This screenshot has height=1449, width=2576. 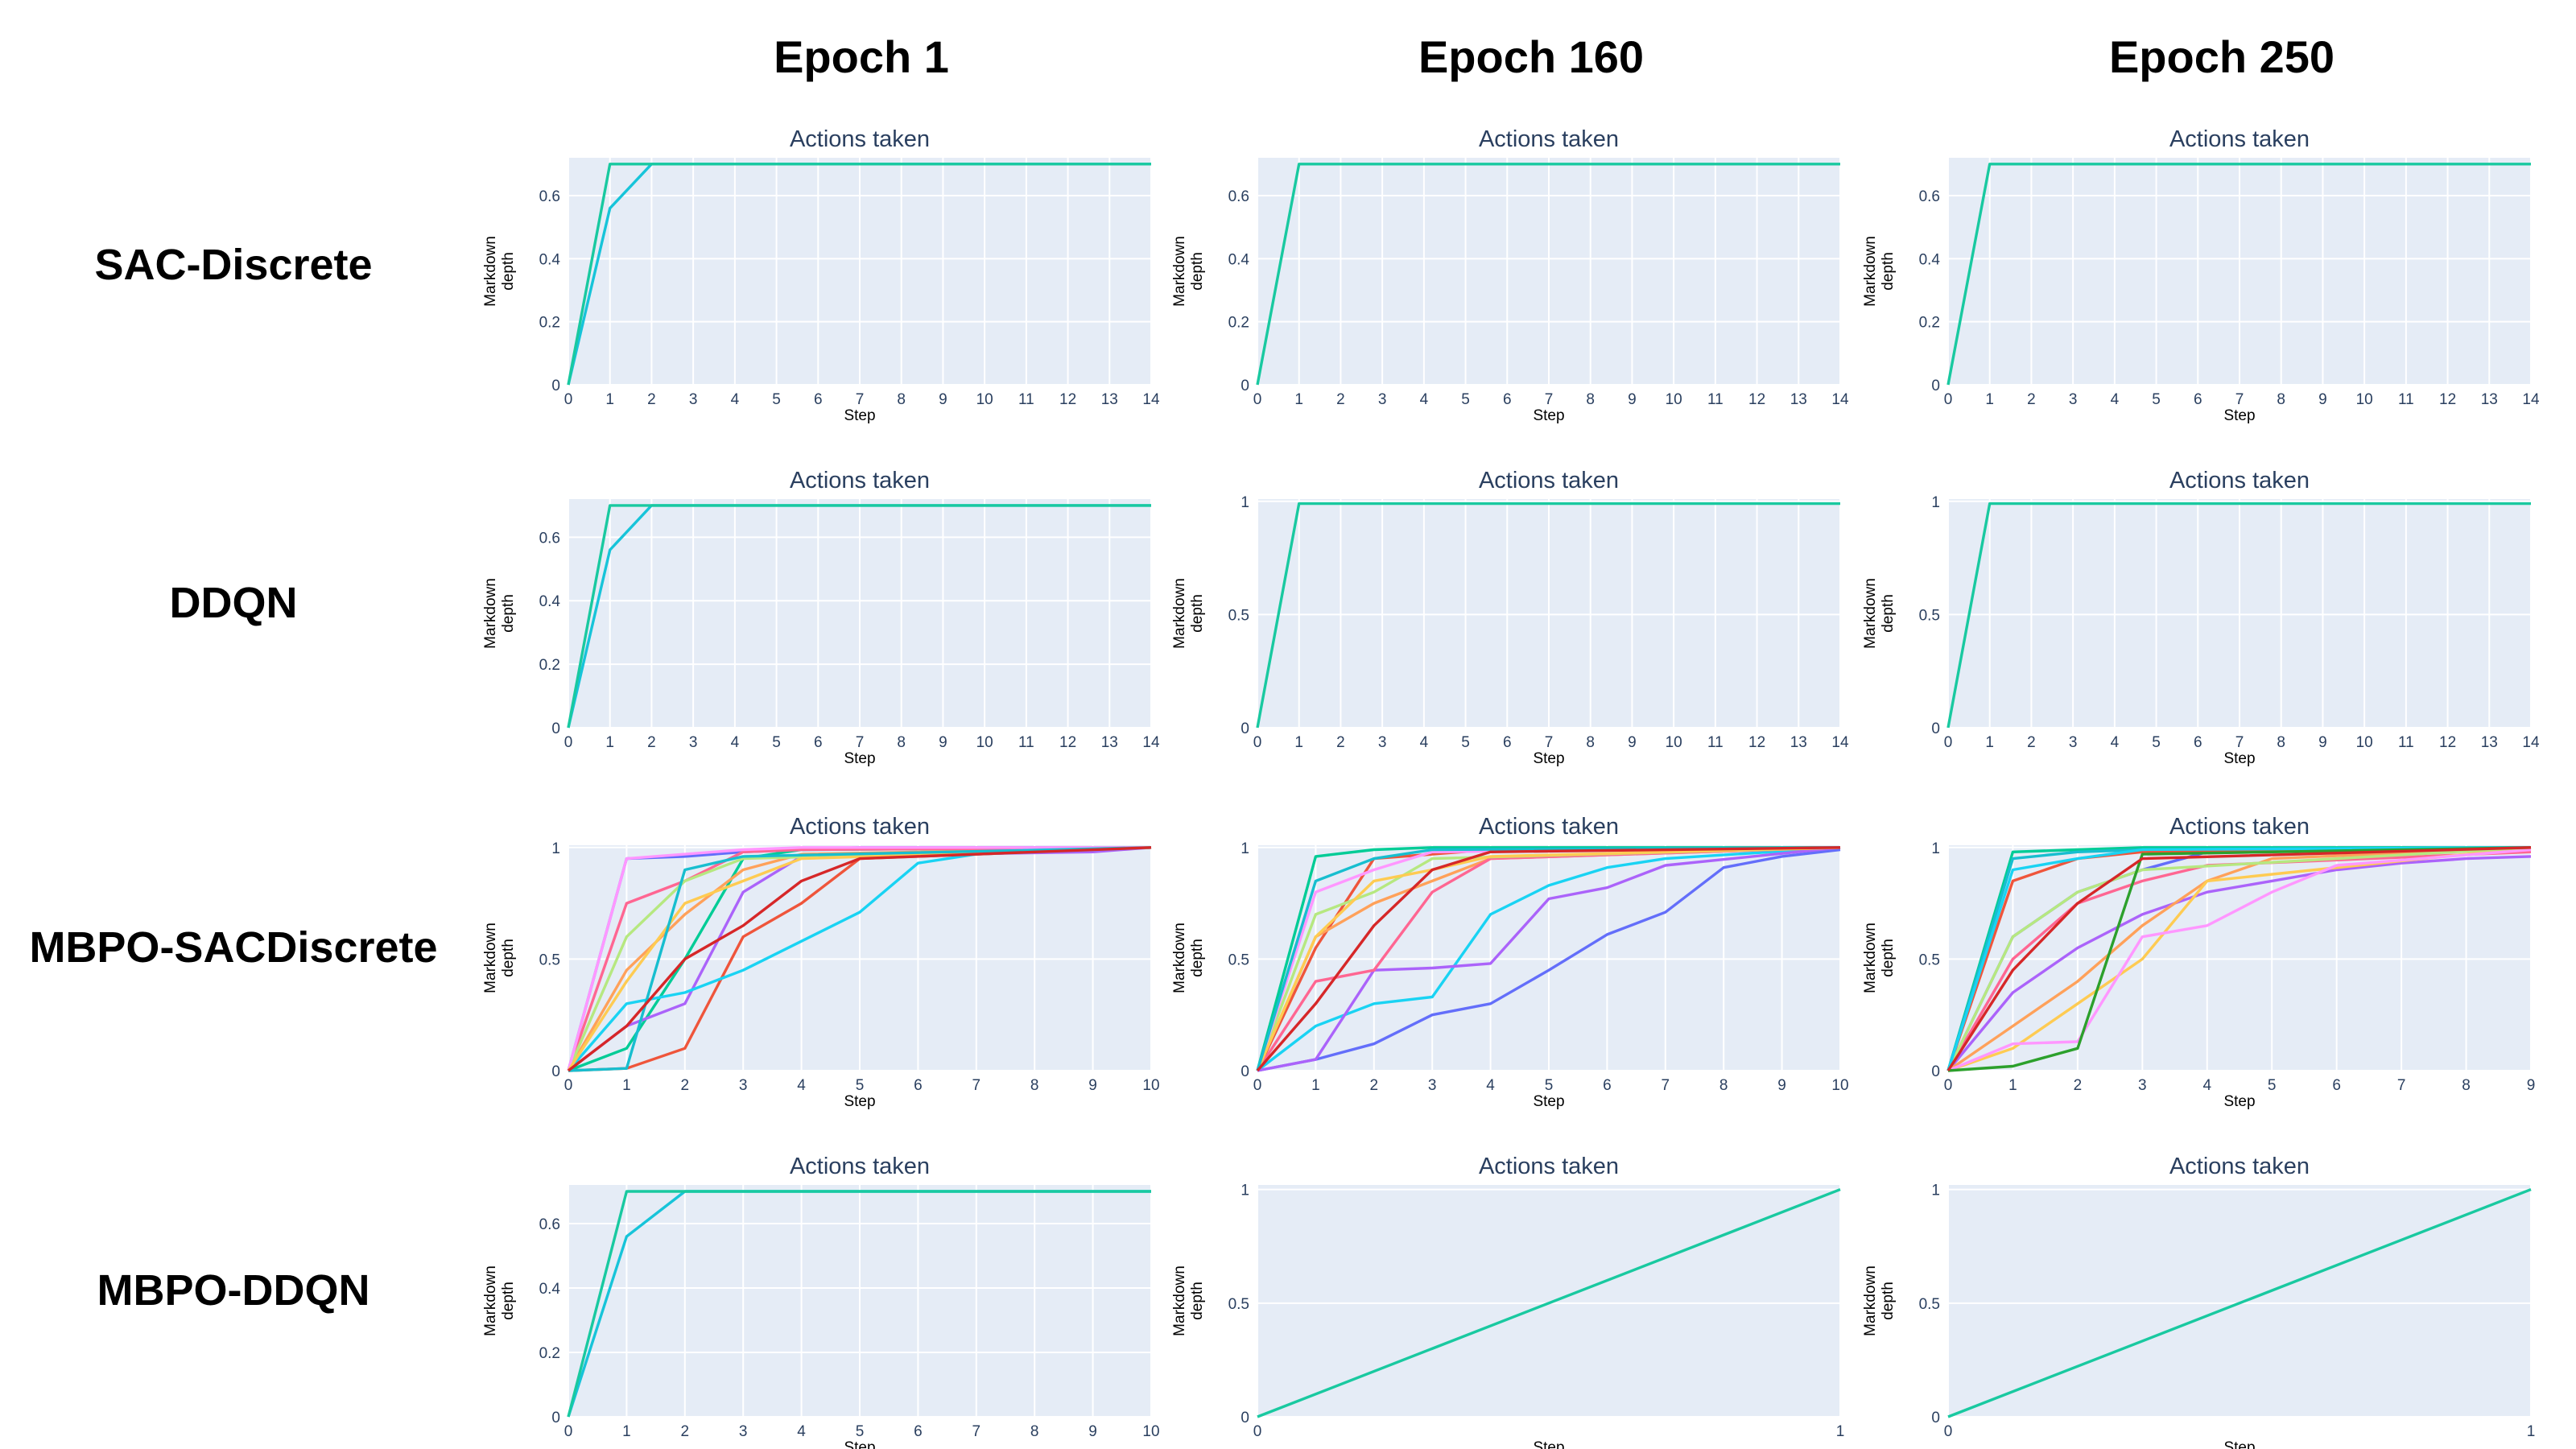 I want to click on subplot-mbpo-ddqn-epoch-160: 0 1 0 0.5 1 Actions taken Step Markdowndepth, so click(x=1507, y=1301).